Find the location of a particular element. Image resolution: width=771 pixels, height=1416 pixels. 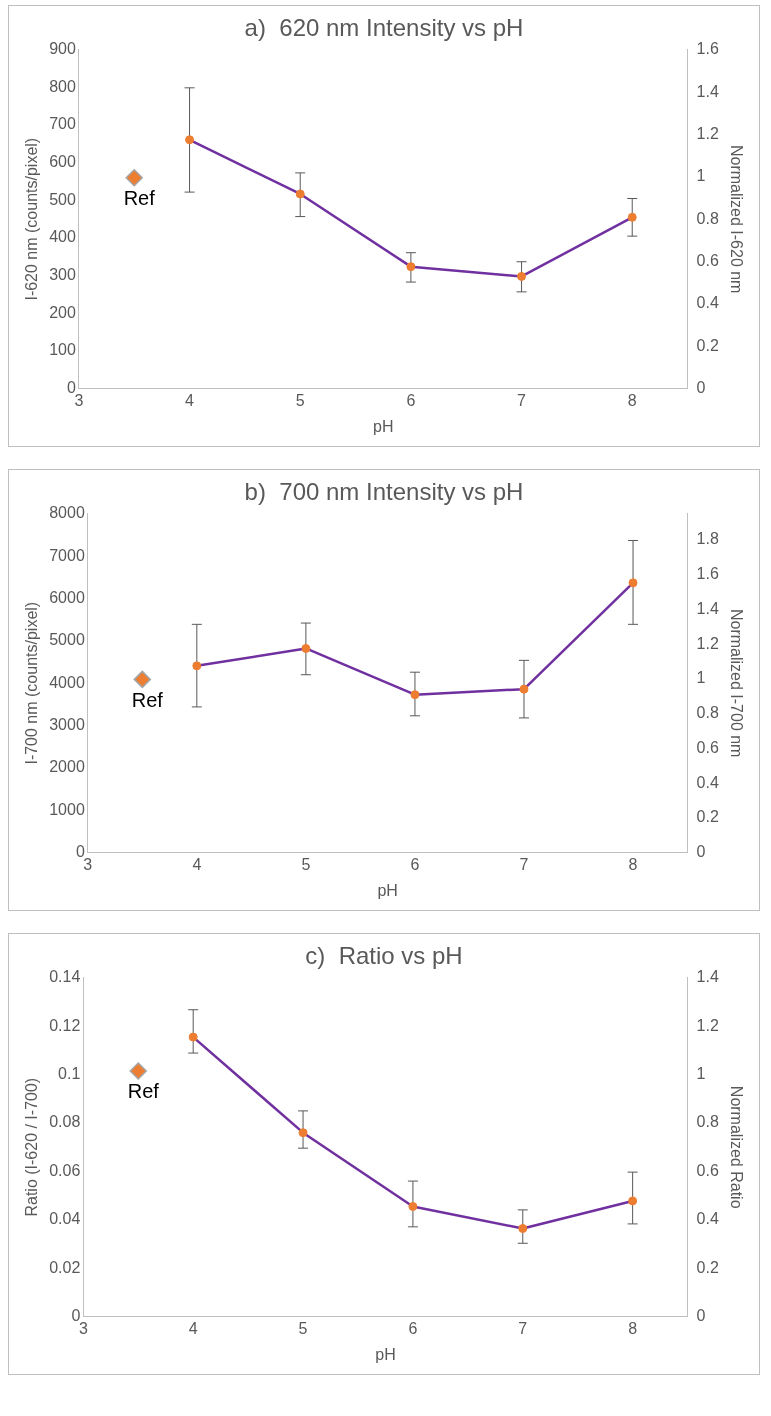

chart-title: b) 700 nm Intensity vs pH is located at coordinates (384, 492).